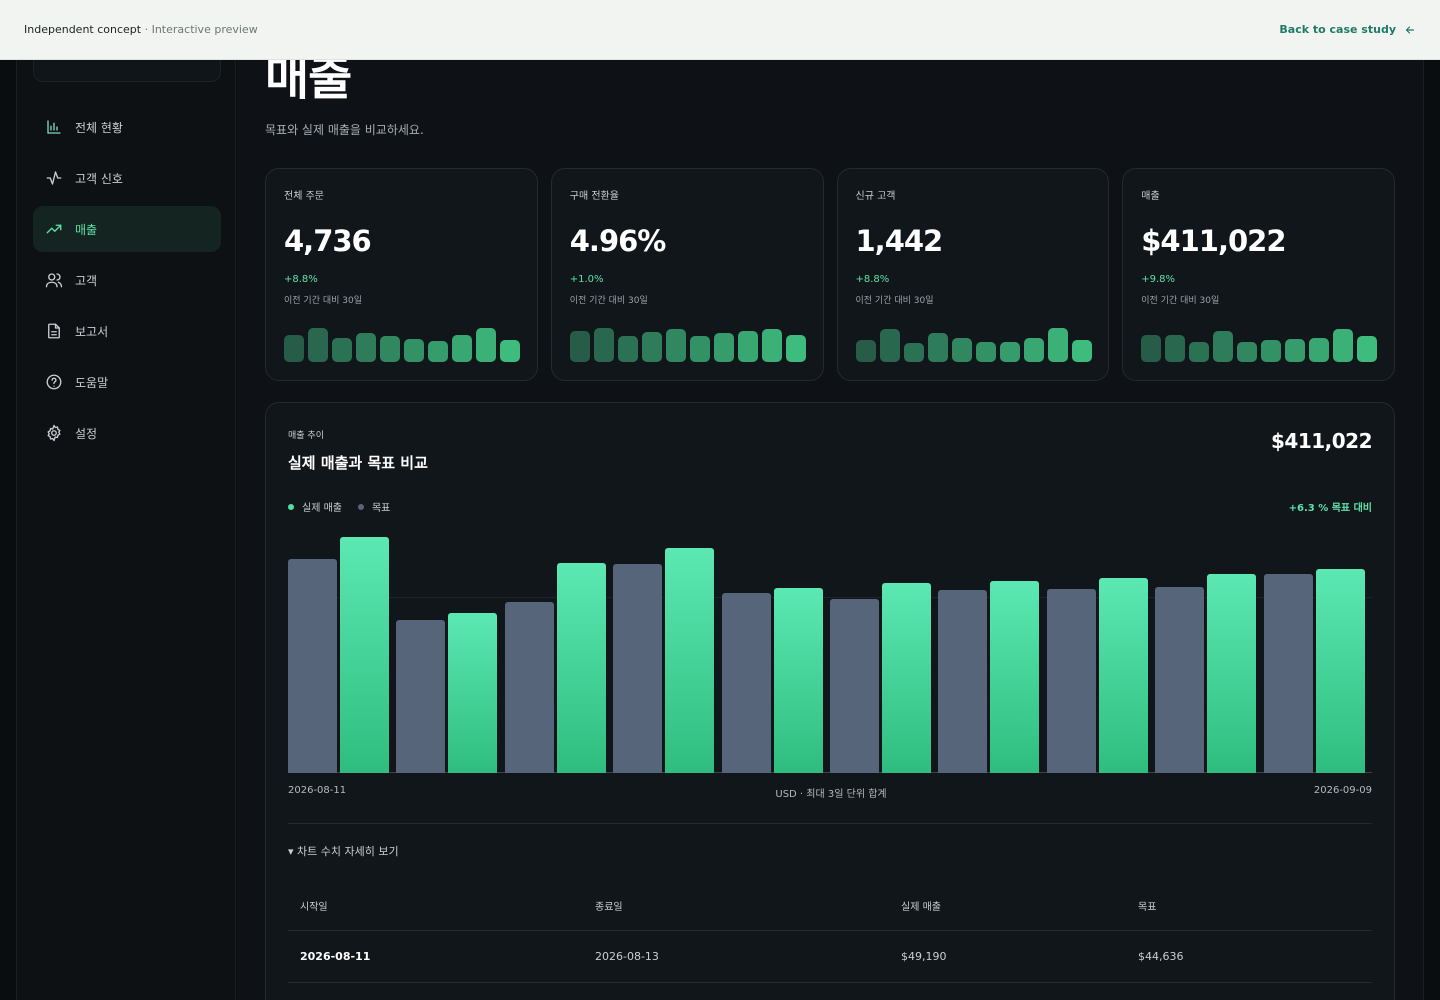 This screenshot has height=1000, width=1440. Describe the element at coordinates (687, 274) in the screenshot. I see `kpi-card-conversion-rate: 구매 전환율 4.96% +1.0% 이전 기간 대비 30일` at that location.